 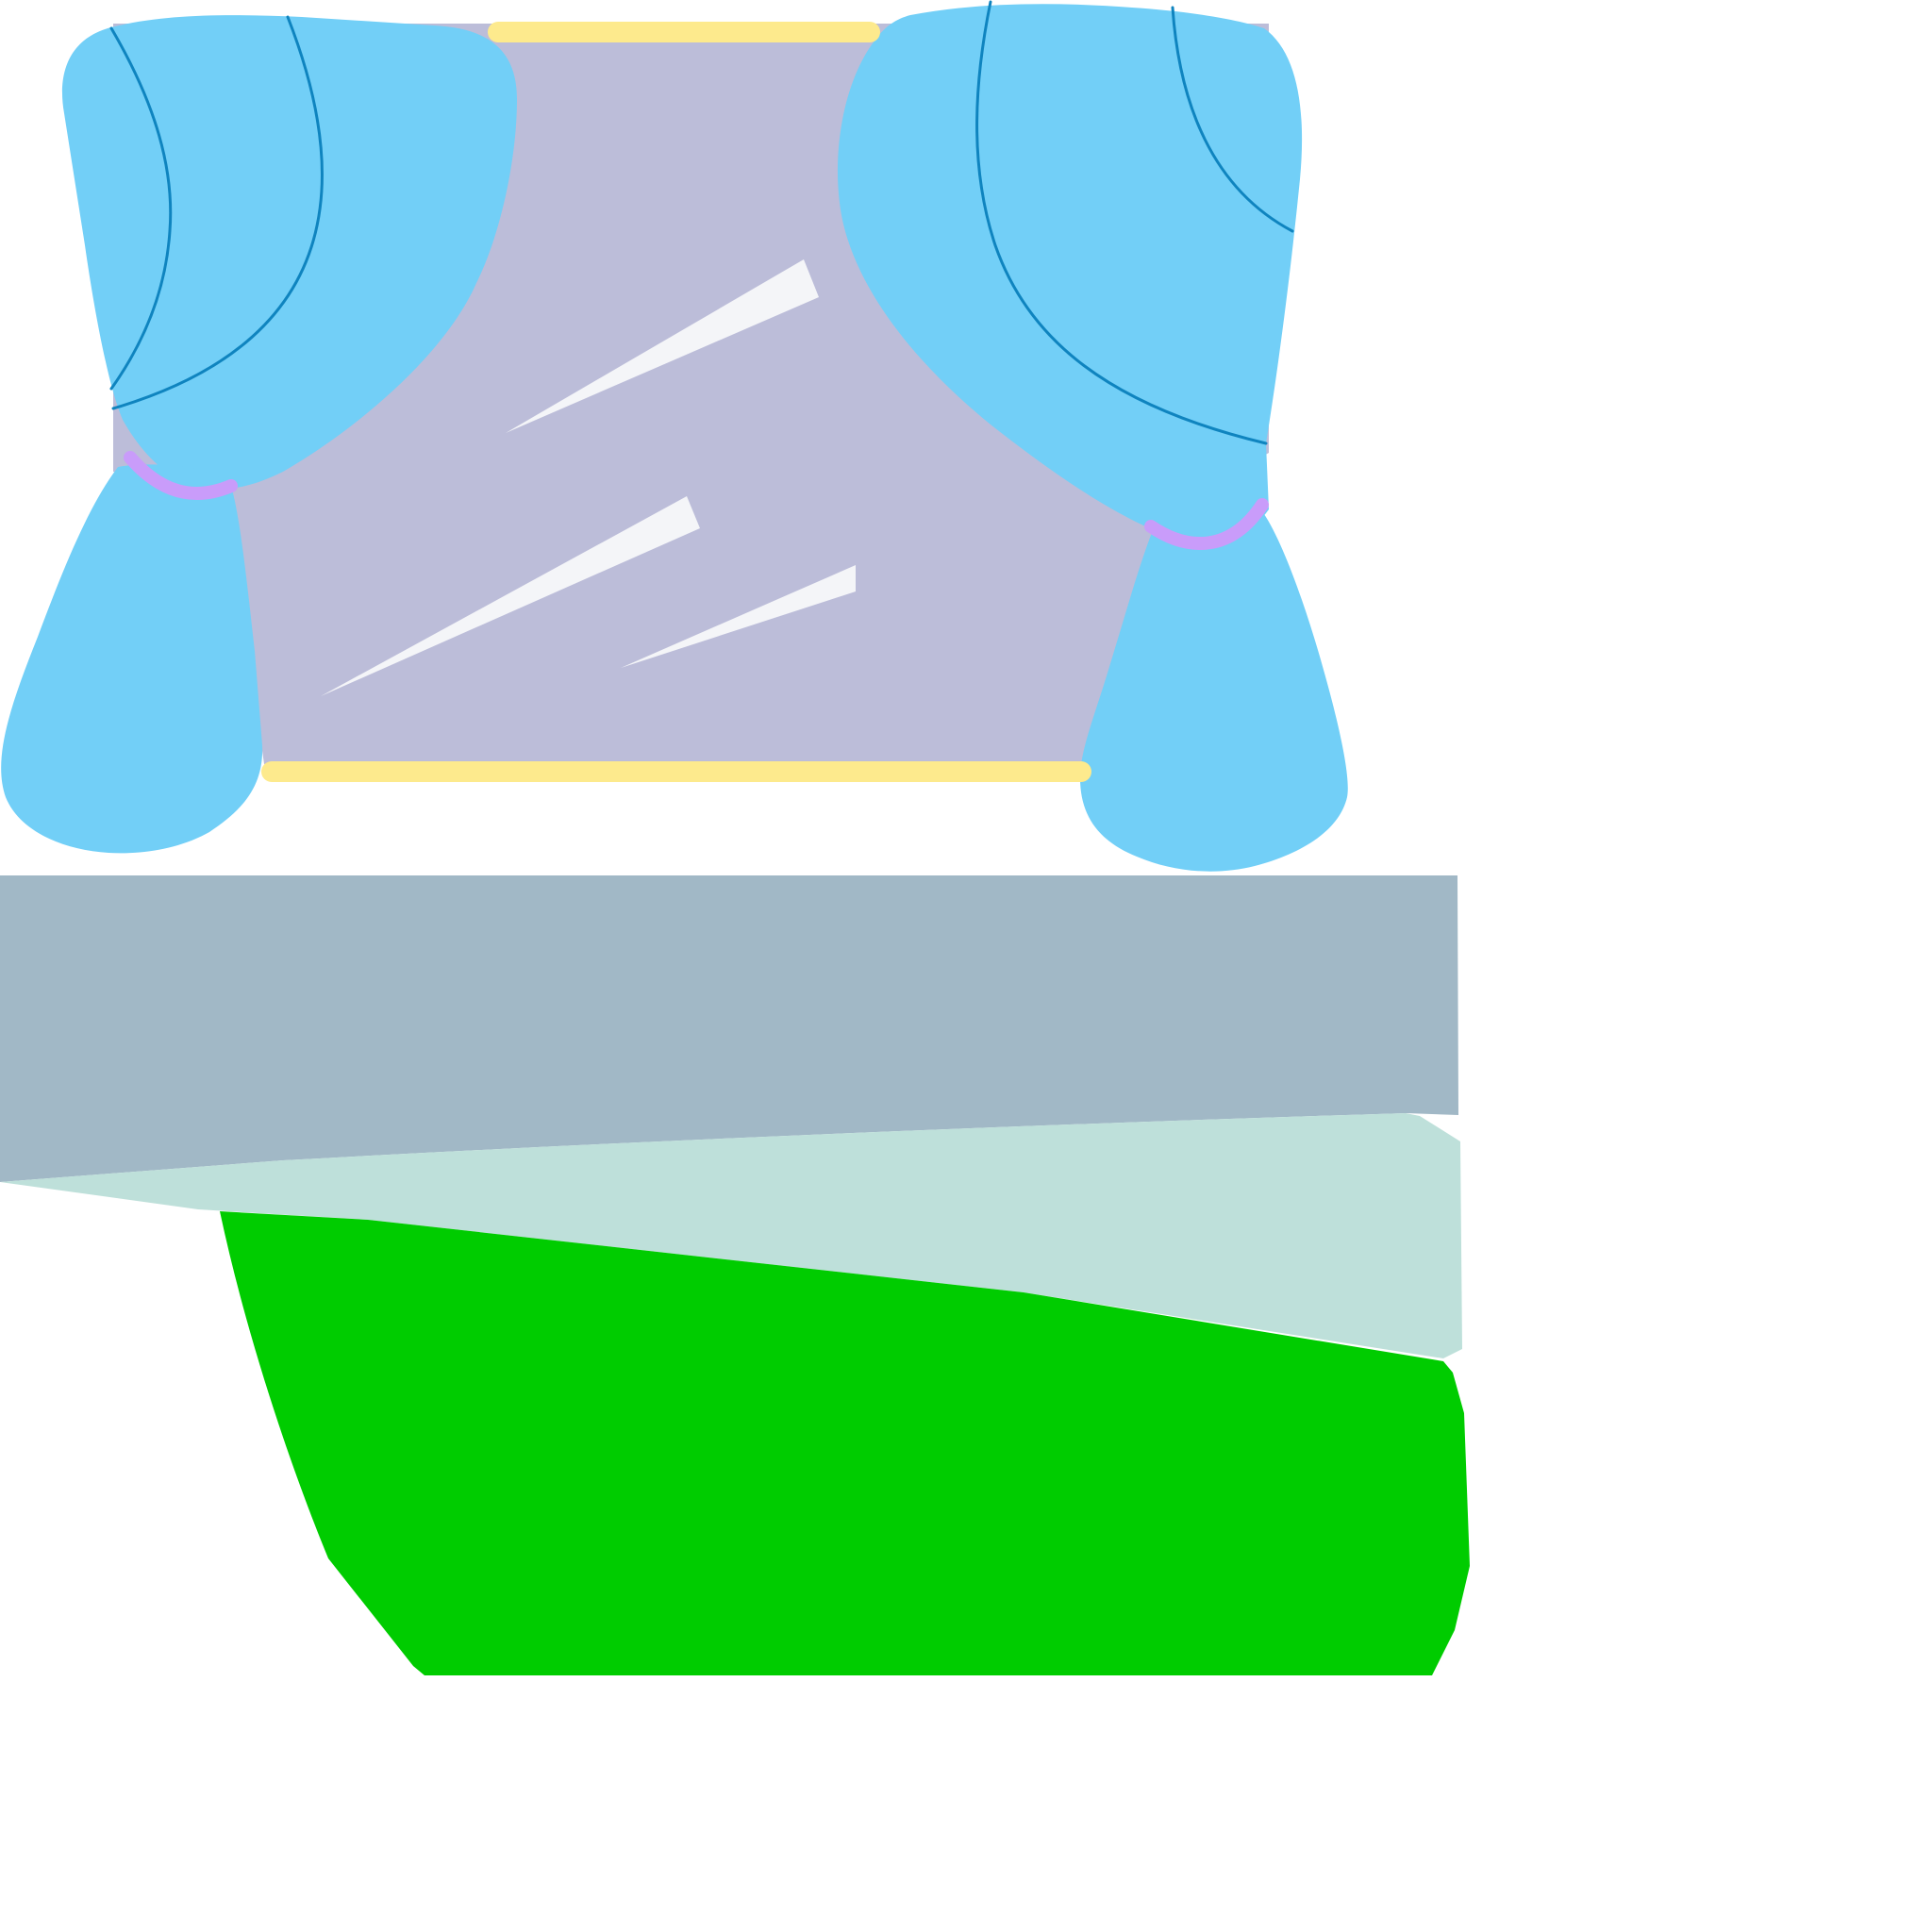 I want to click on right-curtain-upper, so click(x=1070, y=274).